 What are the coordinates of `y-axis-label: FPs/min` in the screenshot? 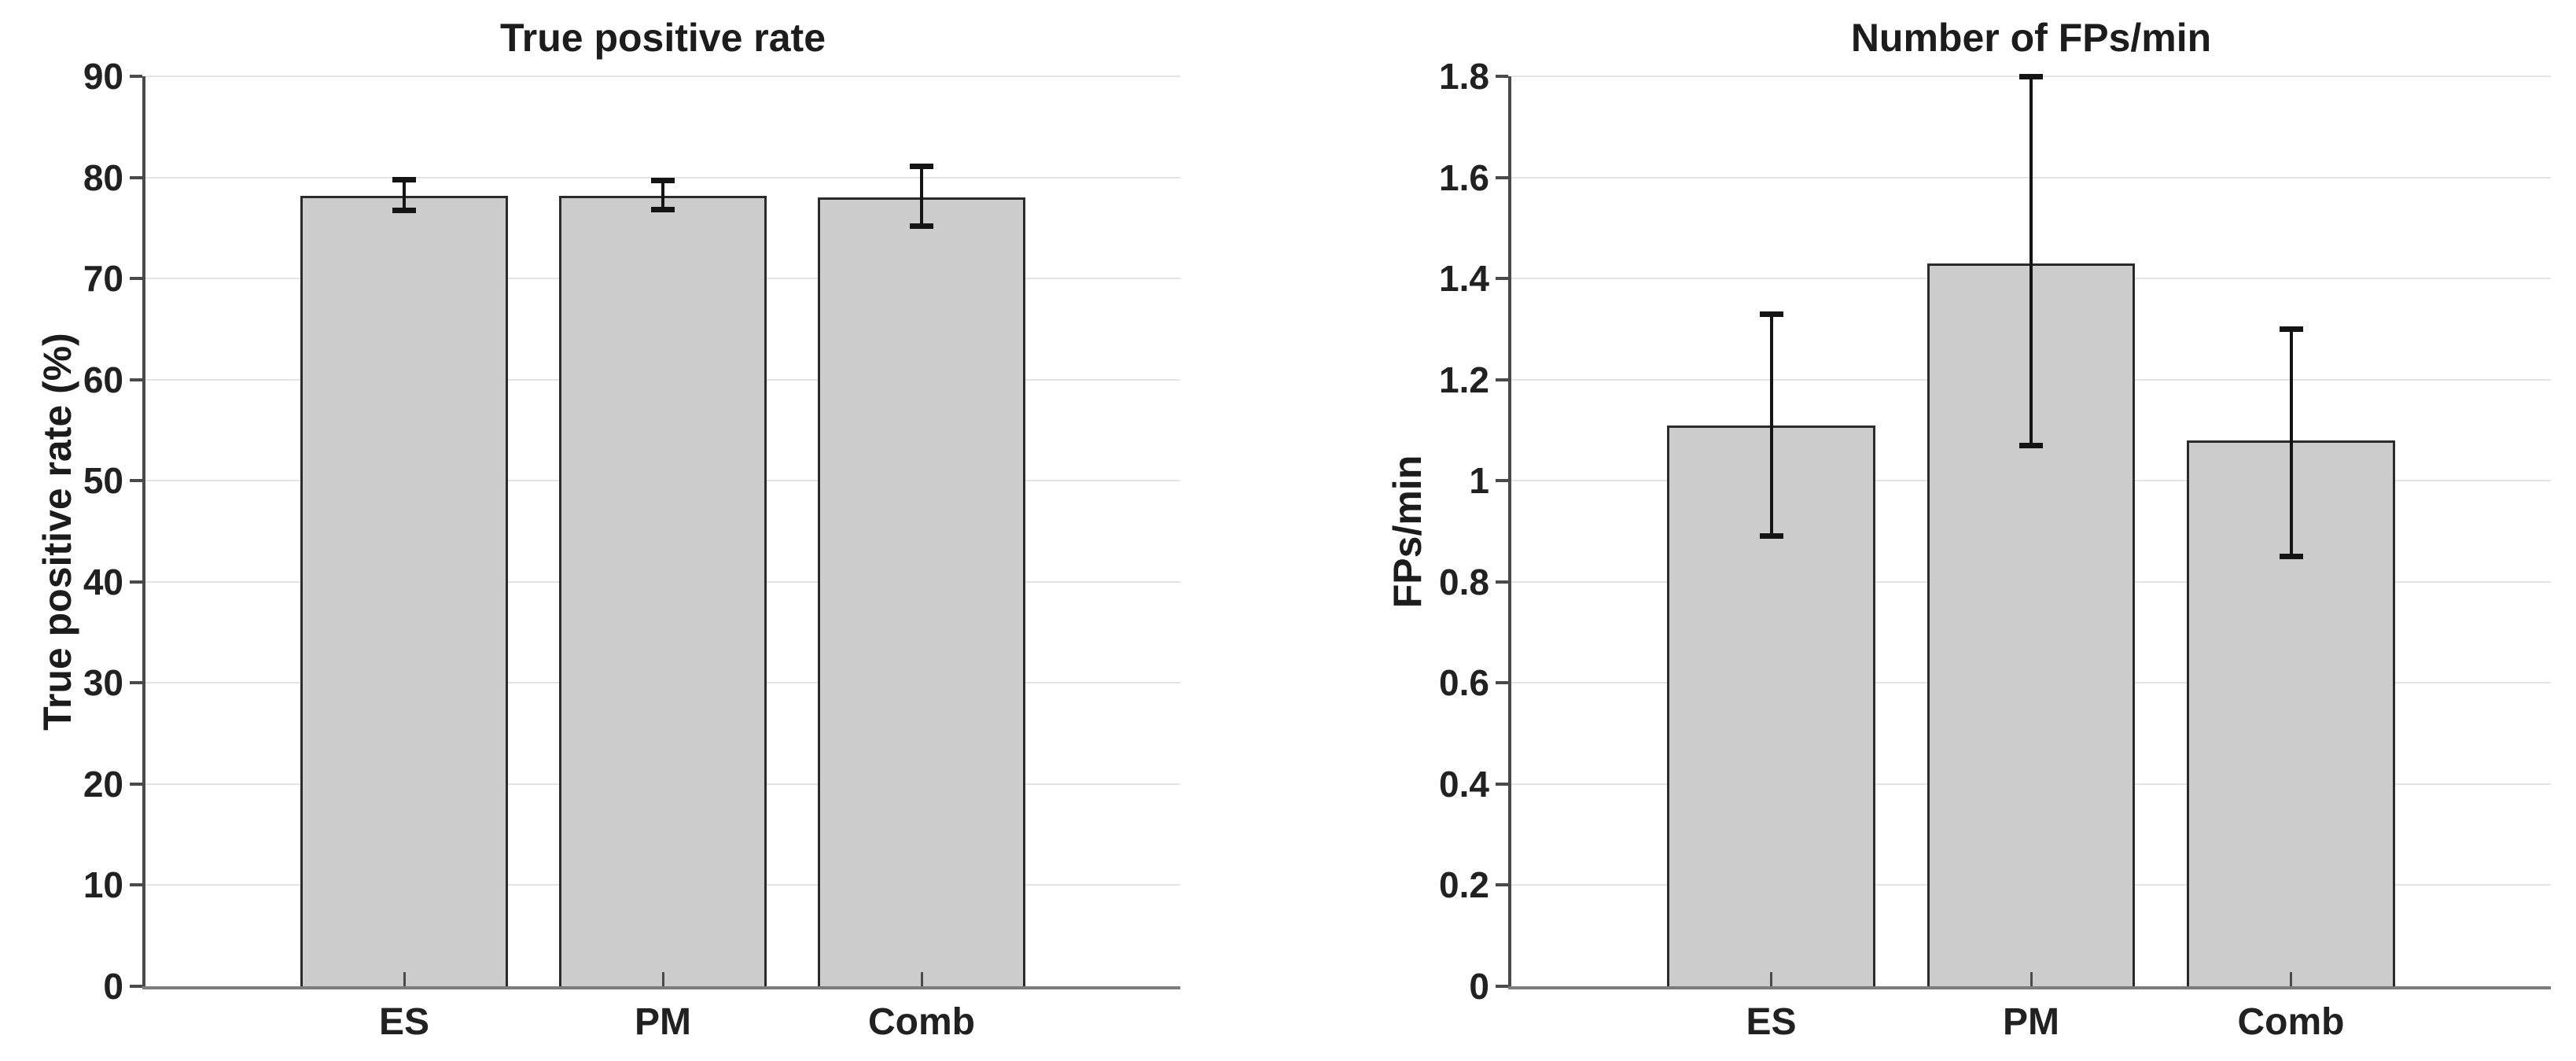 It's located at (1408, 531).